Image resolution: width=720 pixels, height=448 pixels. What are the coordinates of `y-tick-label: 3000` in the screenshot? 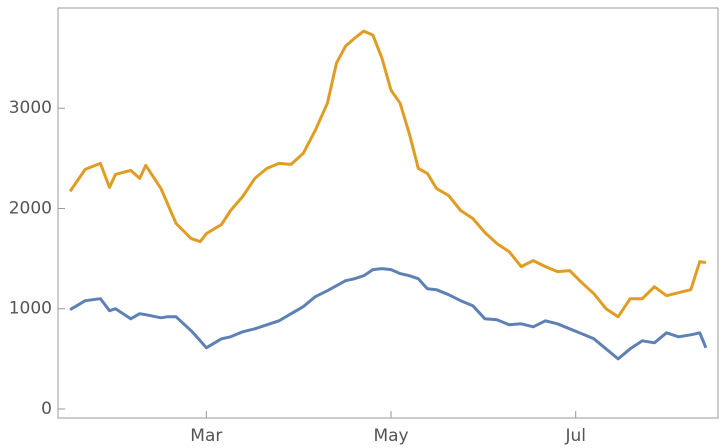 It's located at (30, 108).